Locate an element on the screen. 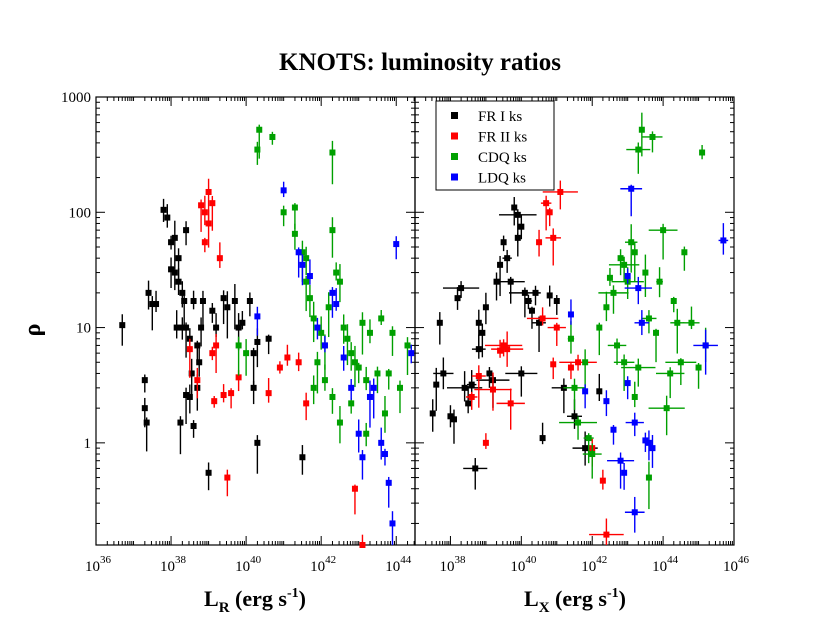 The height and width of the screenshot is (642, 830). x-tick-label: 1036 is located at coordinates (98, 564).